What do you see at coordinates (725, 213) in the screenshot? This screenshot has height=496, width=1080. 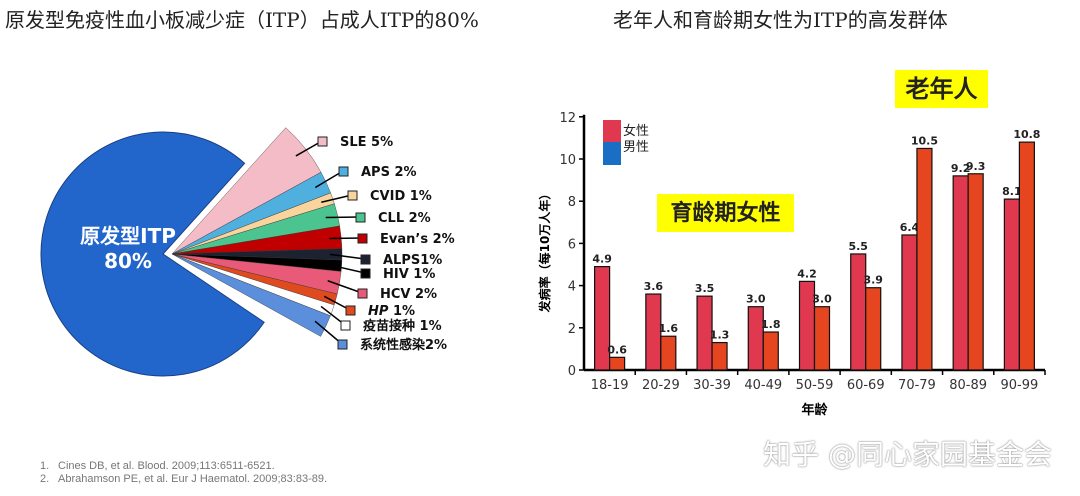 I see `annotation-childbearing-women: 育龄期女性` at bounding box center [725, 213].